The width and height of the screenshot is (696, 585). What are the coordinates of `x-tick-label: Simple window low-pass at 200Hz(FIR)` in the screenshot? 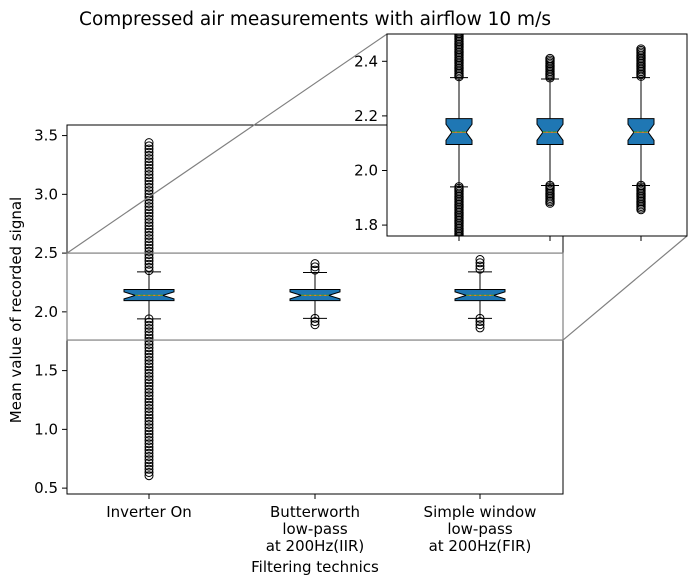 It's located at (480, 529).